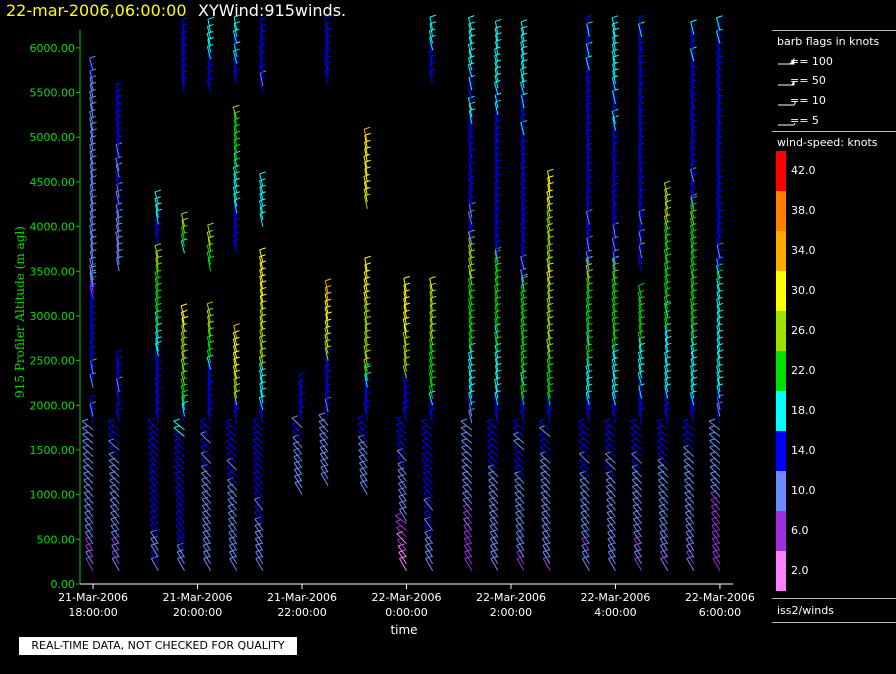 Image resolution: width=896 pixels, height=674 pixels. Describe the element at coordinates (63, 584) in the screenshot. I see `y-tick-label: 0.00` at that location.